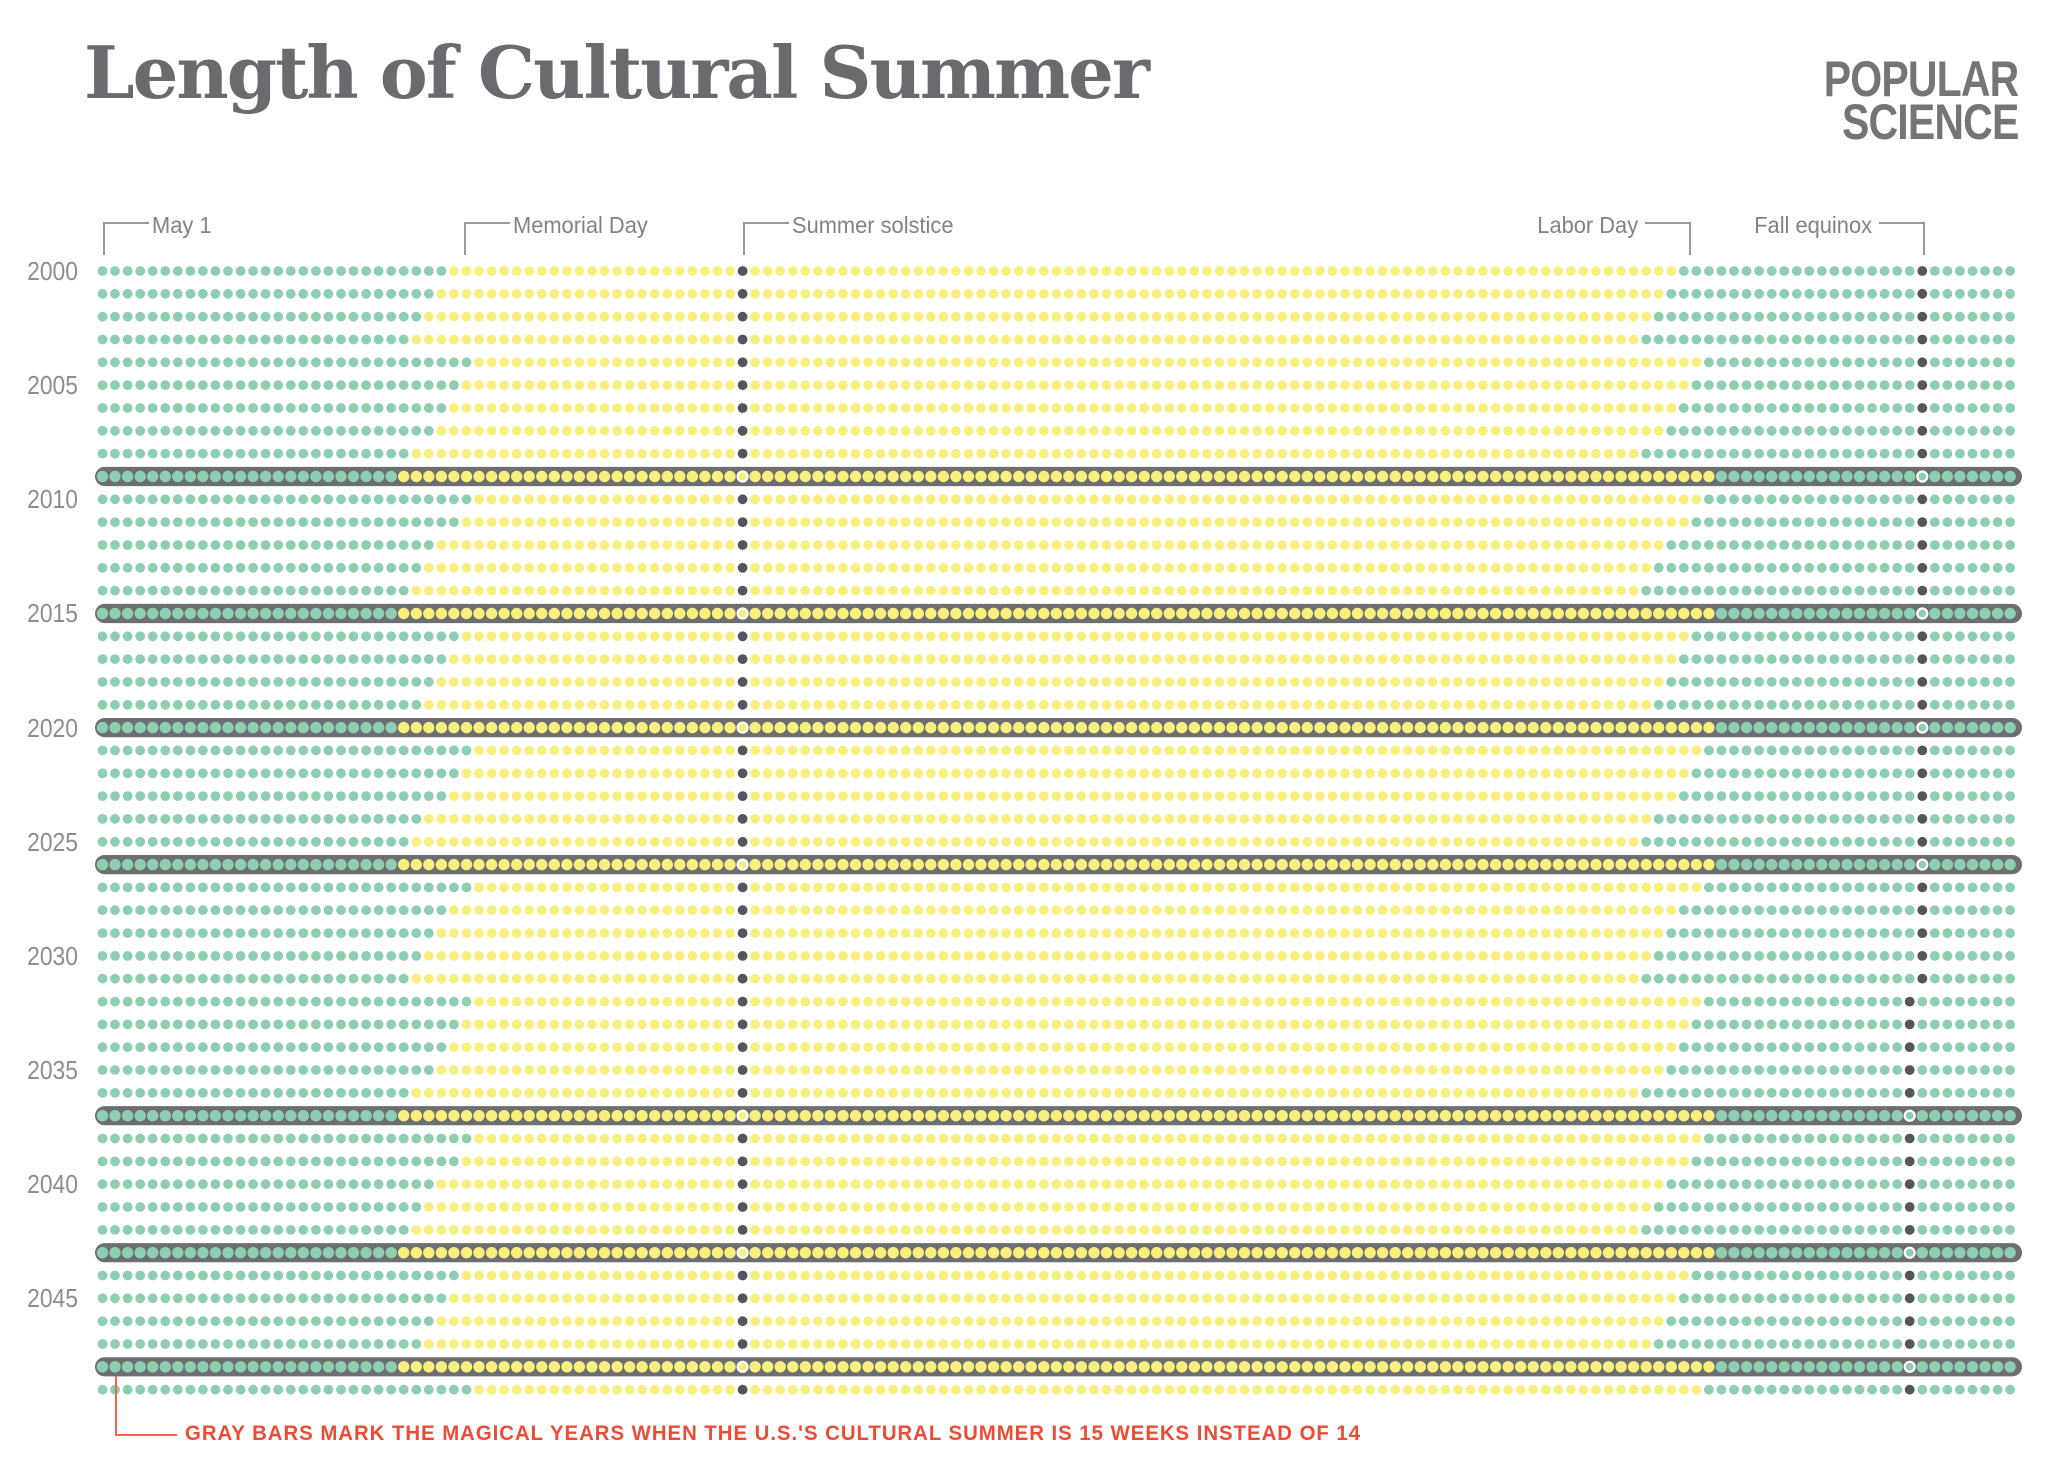 This screenshot has height=1480, width=2048. What do you see at coordinates (52, 727) in the screenshot?
I see `year-label-2020: 2020` at bounding box center [52, 727].